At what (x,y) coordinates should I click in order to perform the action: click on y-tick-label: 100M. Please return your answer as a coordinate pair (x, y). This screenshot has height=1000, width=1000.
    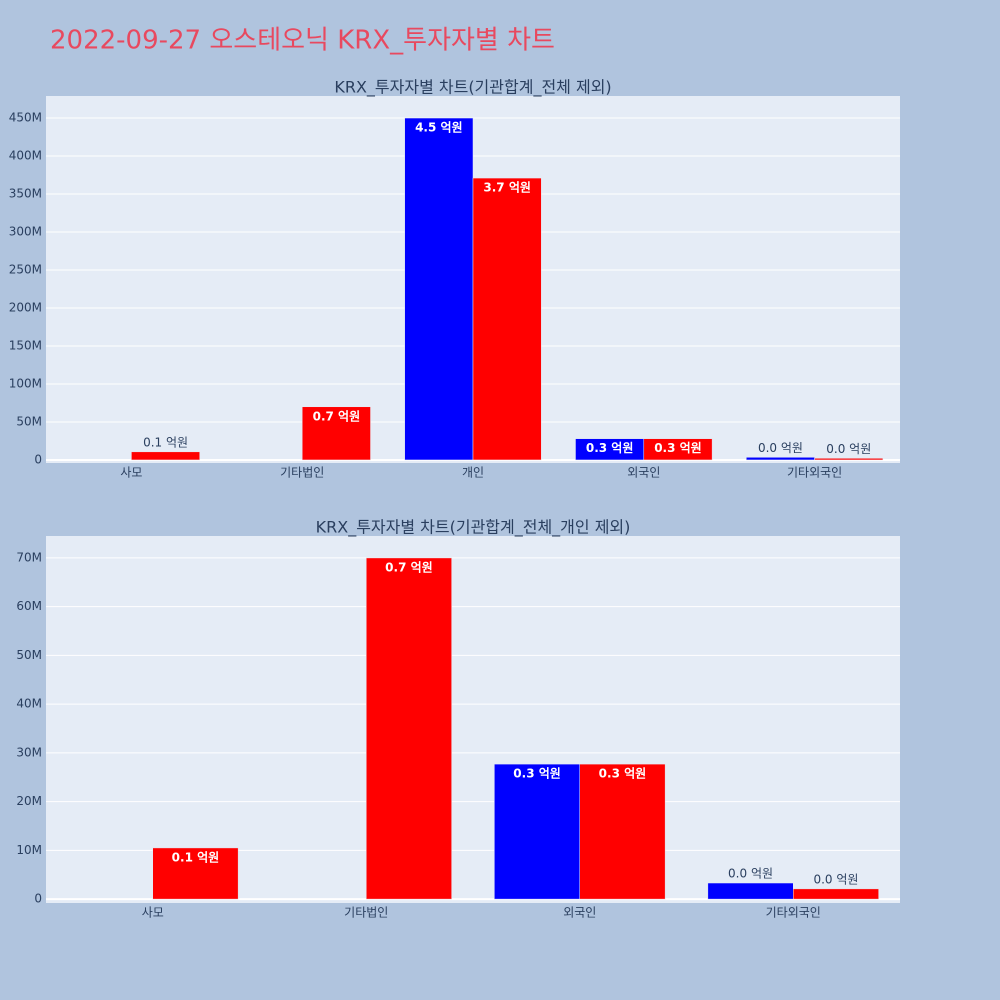
    Looking at the image, I should click on (25, 383).